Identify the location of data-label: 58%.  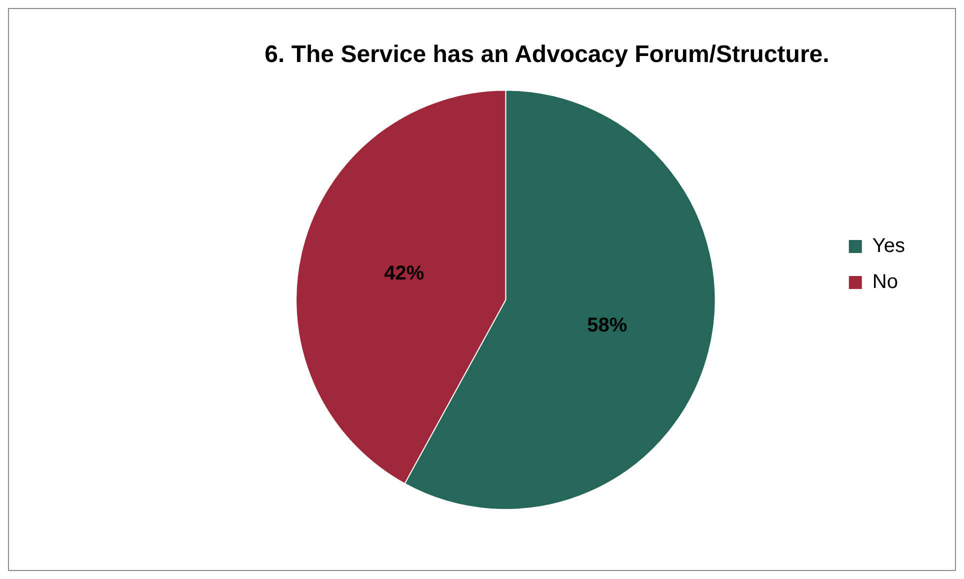
(607, 325).